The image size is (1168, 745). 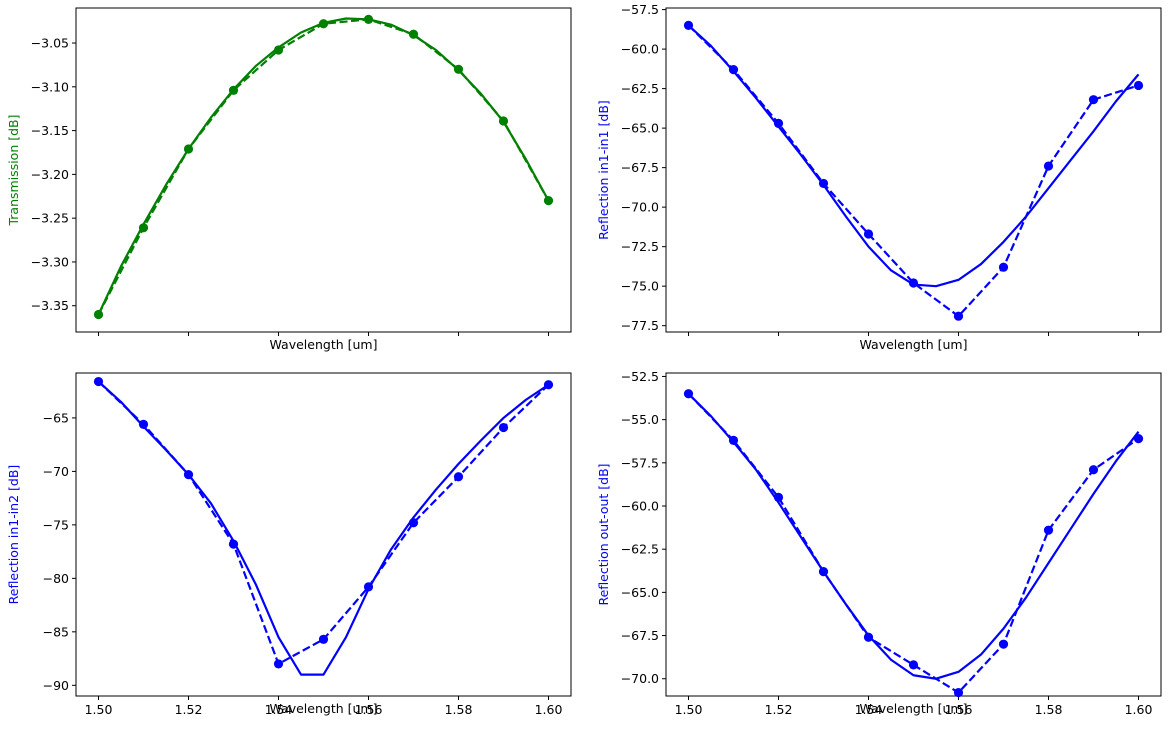 What do you see at coordinates (50, 86) in the screenshot?
I see `y-tick-label: −3.10` at bounding box center [50, 86].